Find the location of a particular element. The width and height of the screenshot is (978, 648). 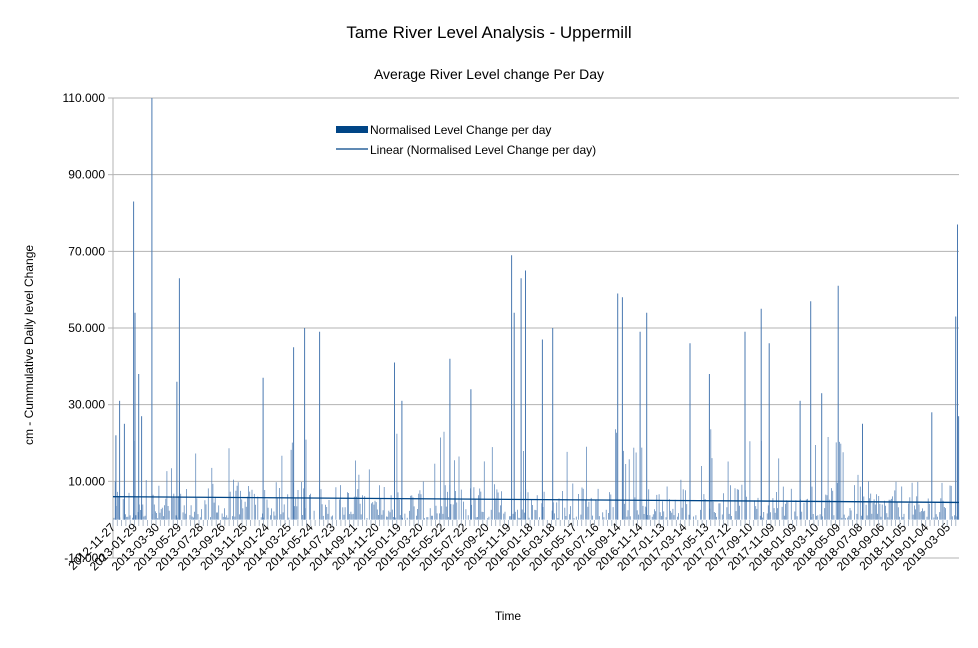

y-tick-label: 30.000 is located at coordinates (86, 405).